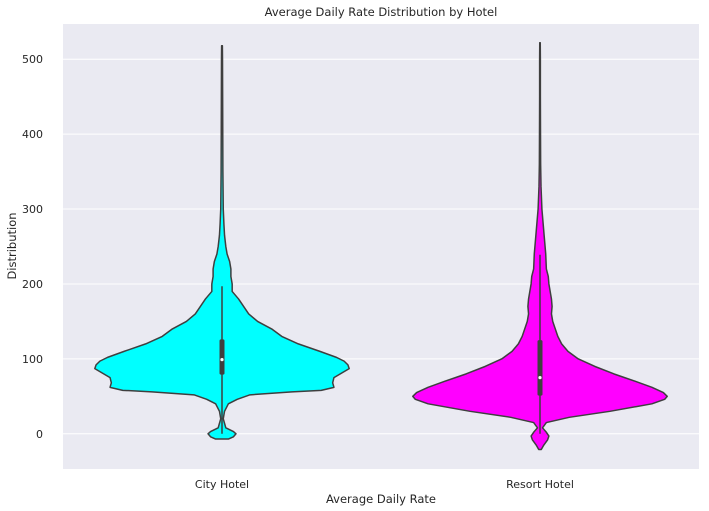 The image size is (709, 511). What do you see at coordinates (32, 209) in the screenshot?
I see `y-tick-label: 300` at bounding box center [32, 209].